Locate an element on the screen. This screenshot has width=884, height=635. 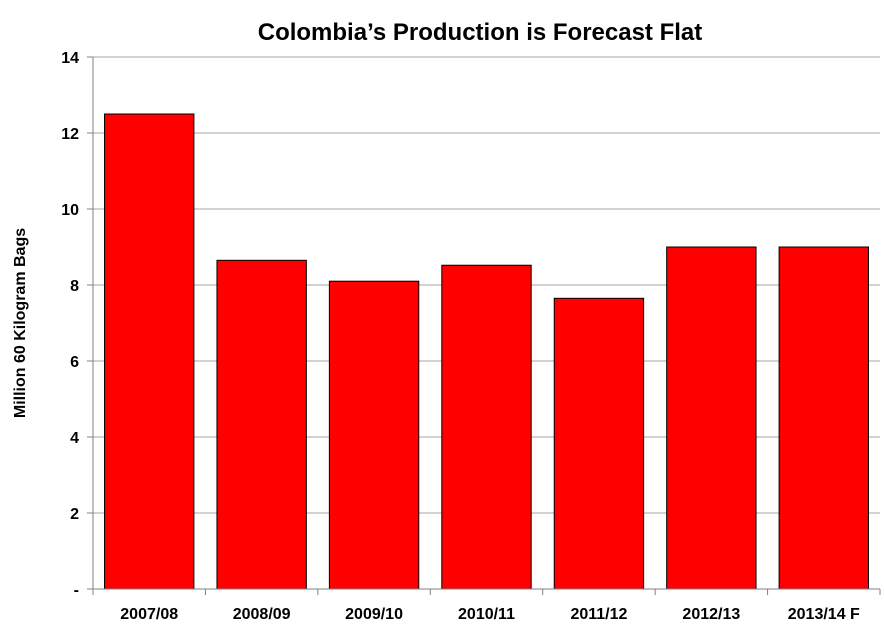
y-axis-label: Million 60 Kilogram Bags is located at coordinates (20, 323).